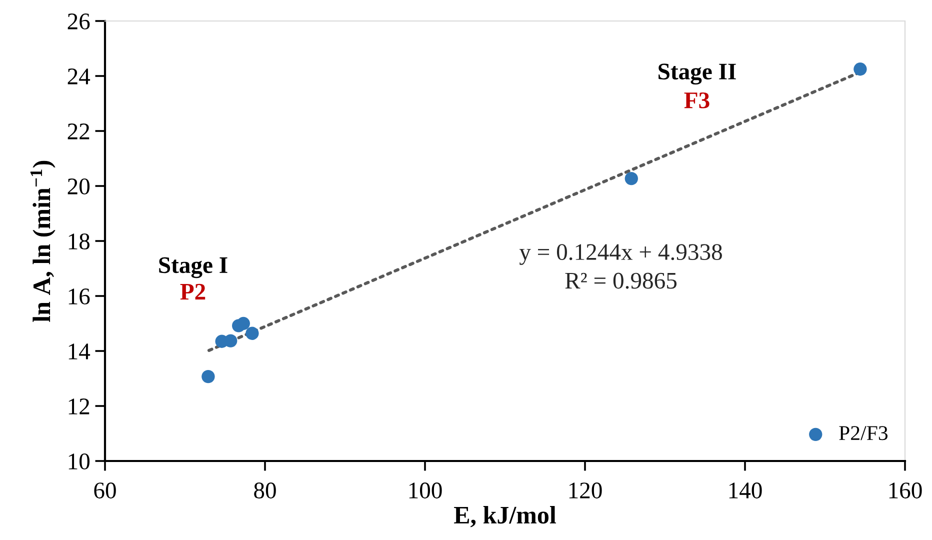  I want to click on x-tick-label: 120, so click(585, 490).